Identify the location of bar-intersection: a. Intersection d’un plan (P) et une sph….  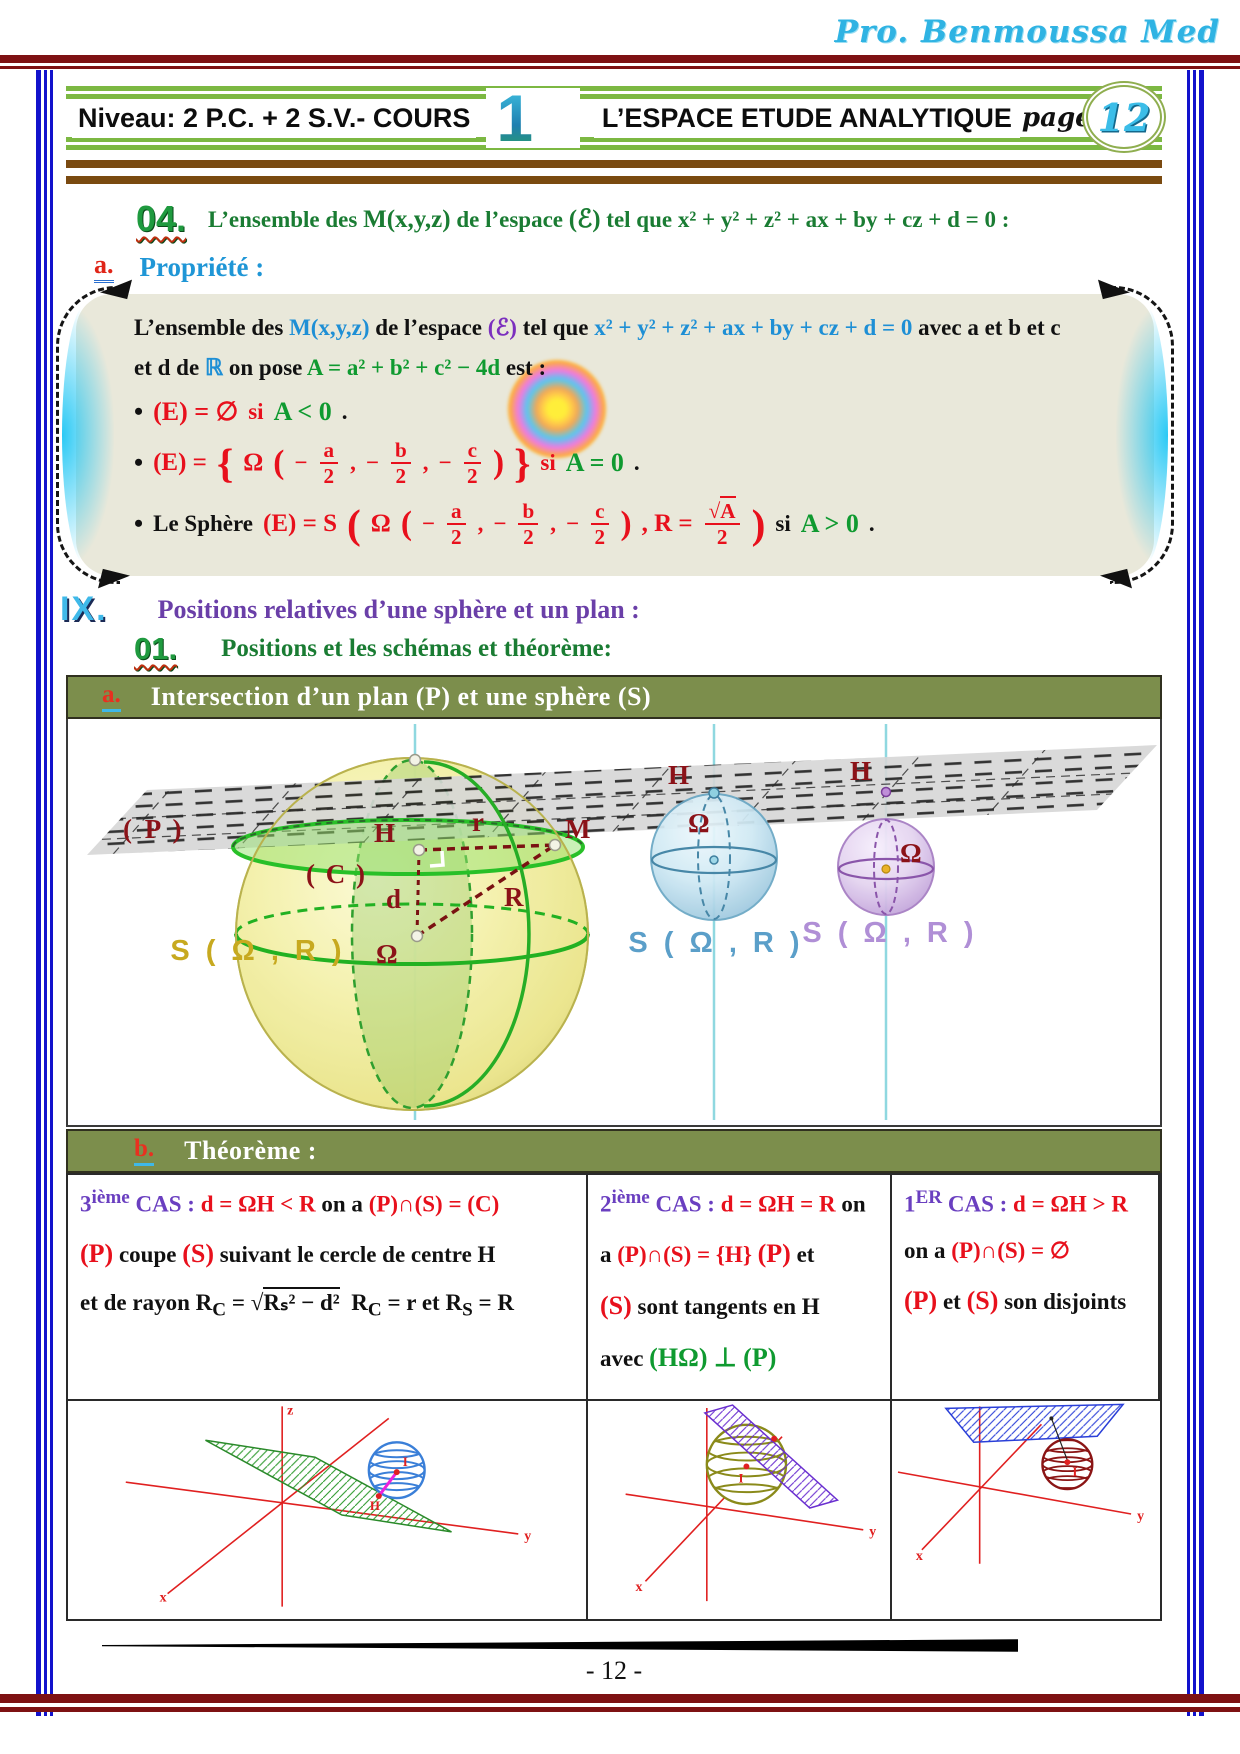
(614, 697).